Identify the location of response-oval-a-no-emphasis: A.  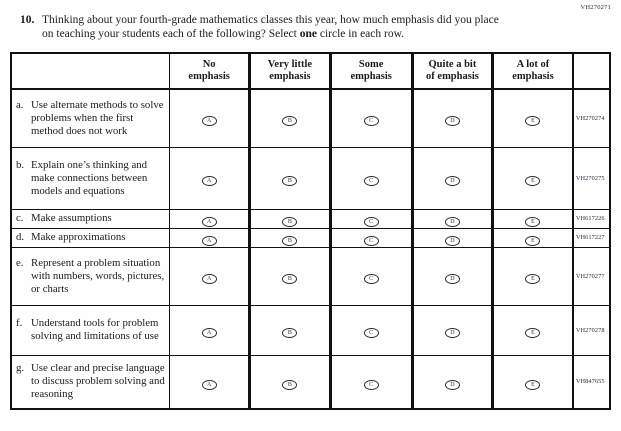
(209, 121).